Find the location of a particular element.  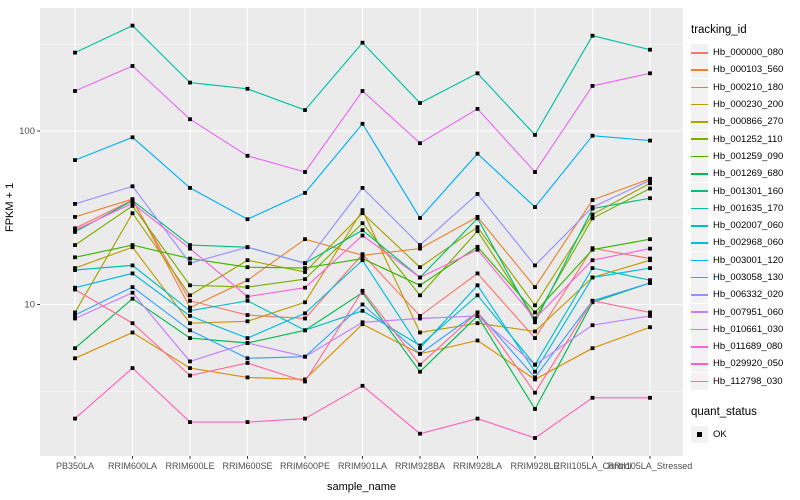

legend-item-label: Hb_010661_030 is located at coordinates (748, 329).